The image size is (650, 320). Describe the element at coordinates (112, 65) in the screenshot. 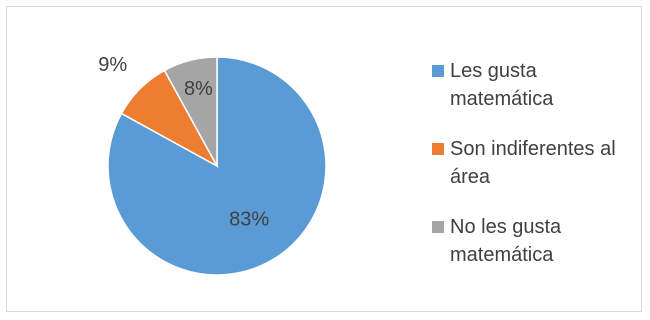

I see `data-label-indiferentes: 9%` at that location.